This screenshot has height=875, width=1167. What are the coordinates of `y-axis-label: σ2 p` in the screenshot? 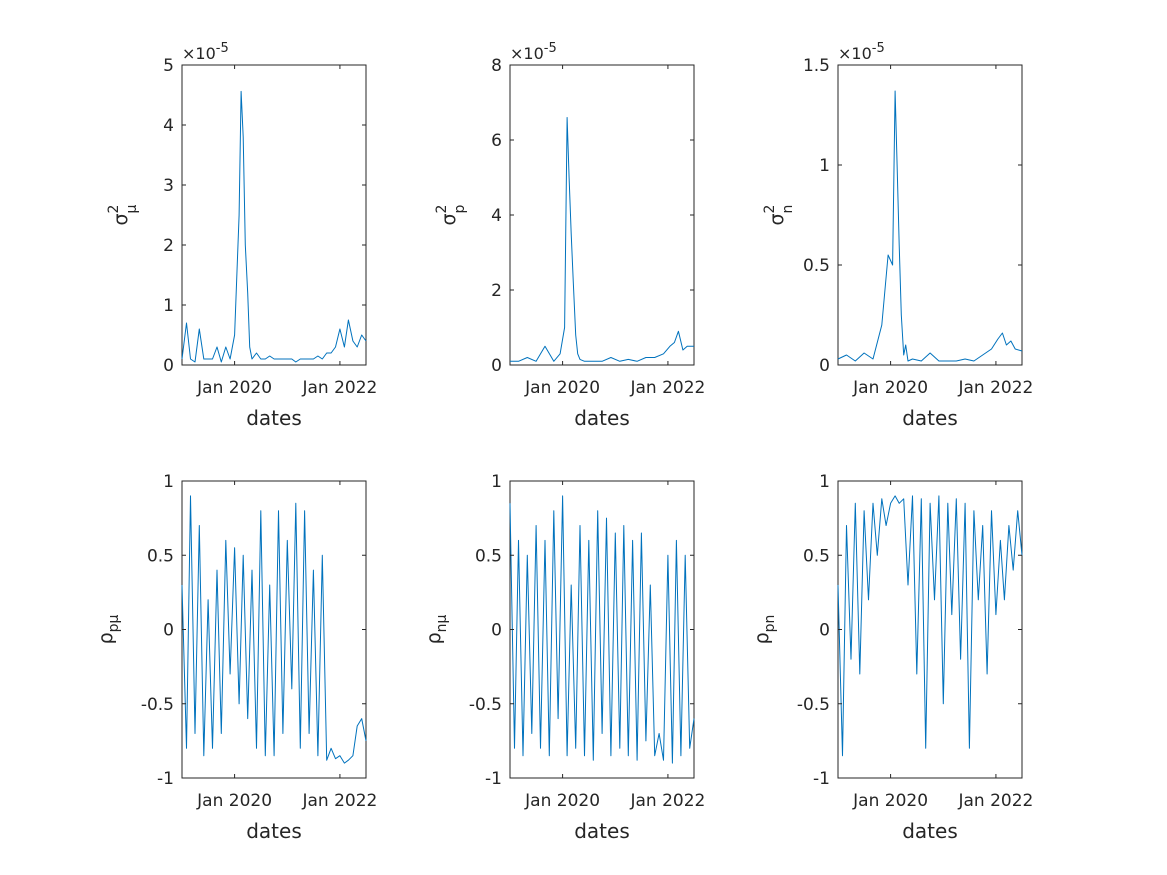 It's located at (451, 215).